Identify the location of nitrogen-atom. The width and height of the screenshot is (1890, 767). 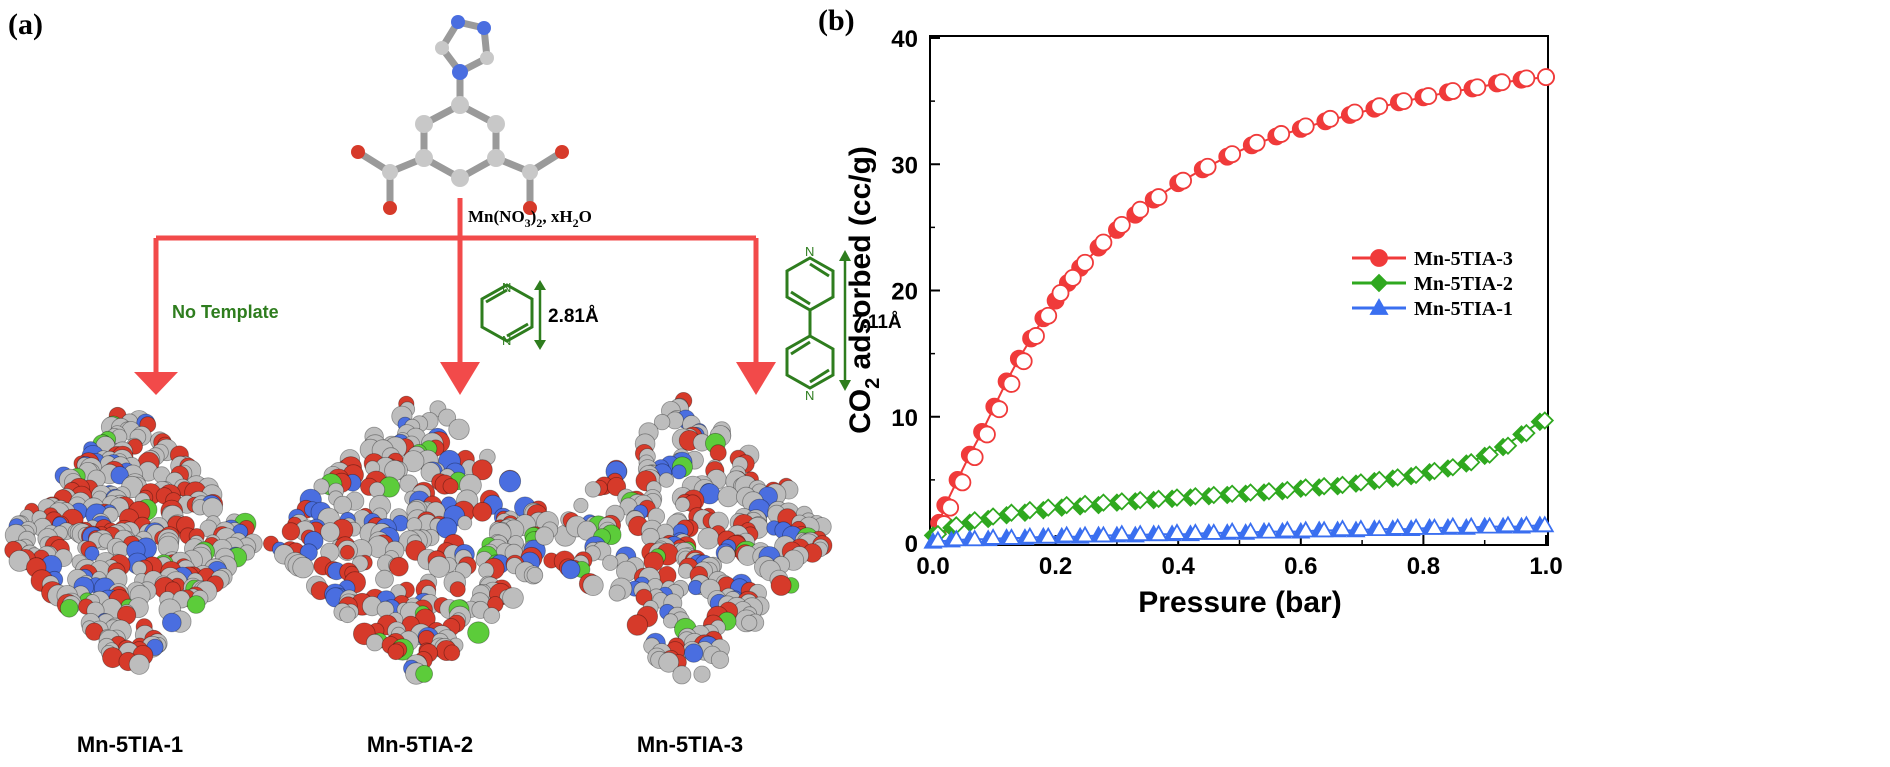
(458, 22).